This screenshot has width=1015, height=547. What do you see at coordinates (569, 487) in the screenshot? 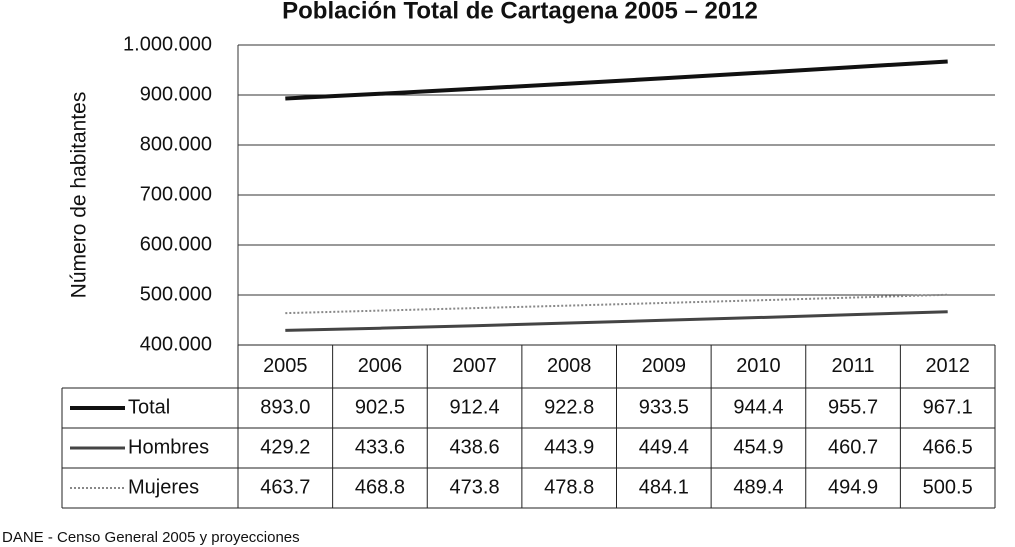
I see `table-cell: 478.8` at bounding box center [569, 487].